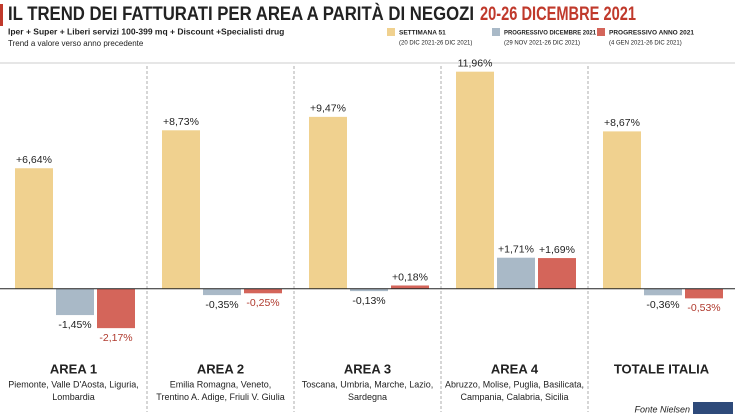 This screenshot has width=735, height=416. Describe the element at coordinates (703, 308) in the screenshot. I see `value-label: -0,53%` at that location.